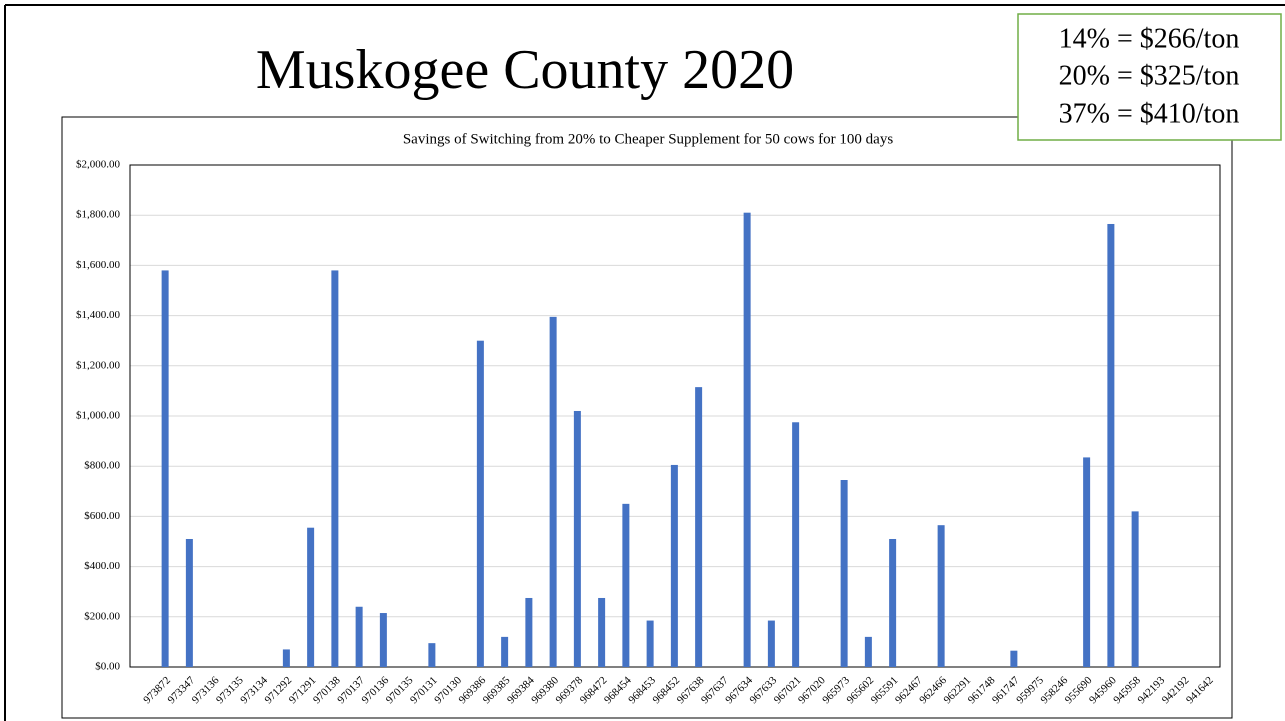  I want to click on y-tick-label: $600.00, so click(102, 516).